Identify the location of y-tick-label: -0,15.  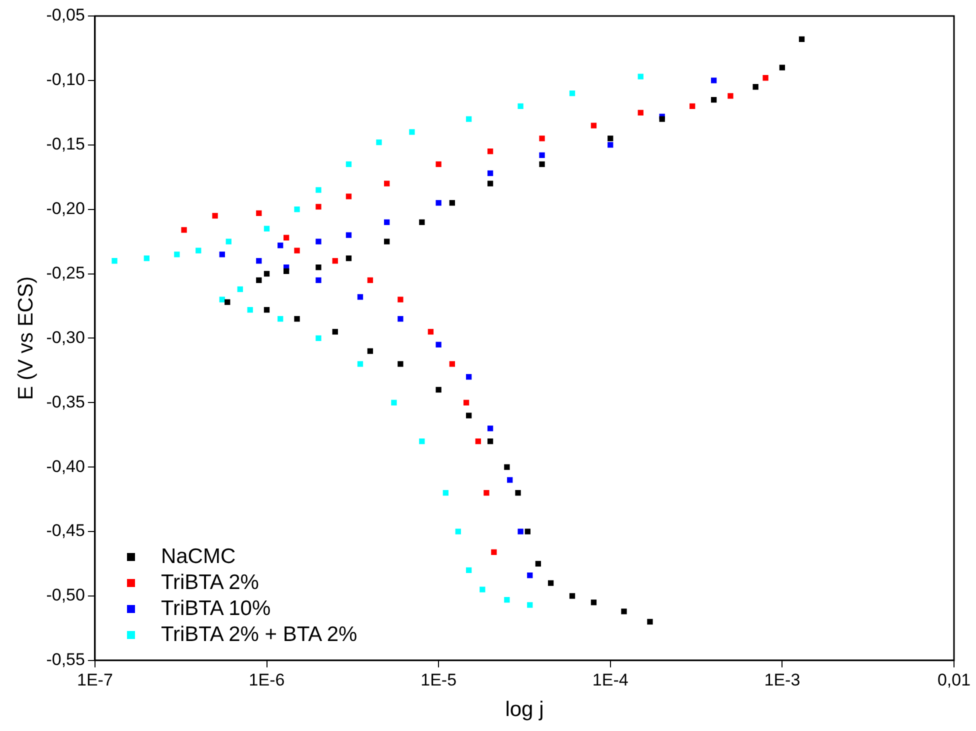
(65, 144).